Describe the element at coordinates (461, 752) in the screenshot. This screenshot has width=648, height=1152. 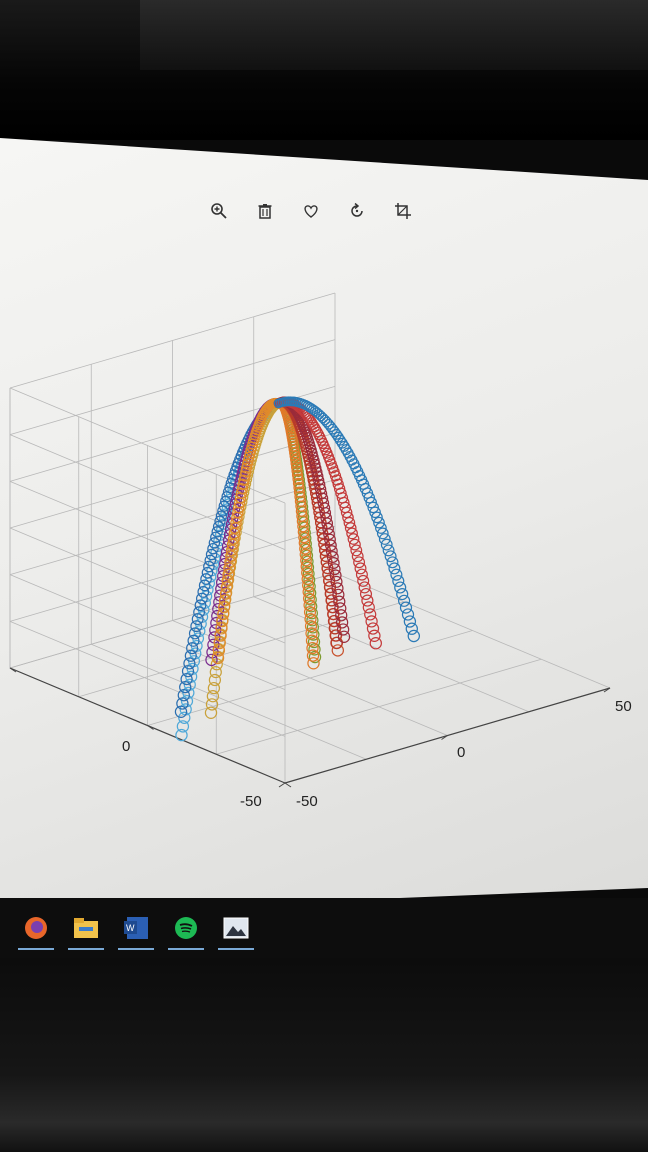
I see `x-tick-label: 0` at that location.